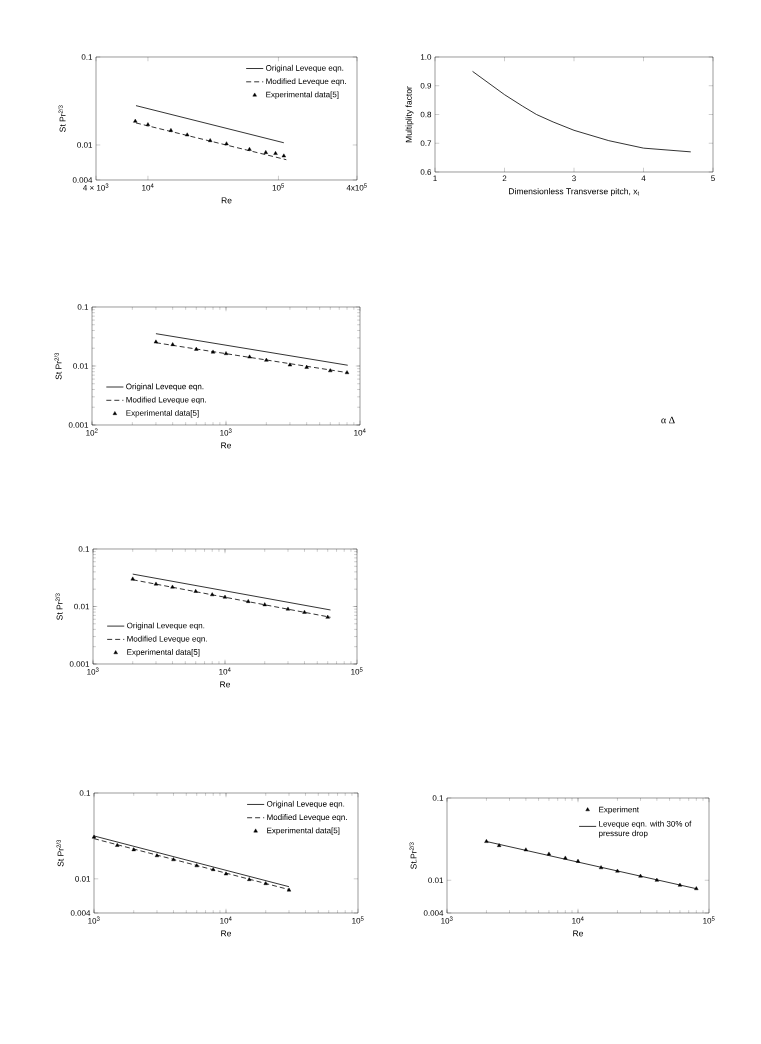 The height and width of the screenshot is (1044, 761). I want to click on x-tick-label: 3, so click(574, 178).